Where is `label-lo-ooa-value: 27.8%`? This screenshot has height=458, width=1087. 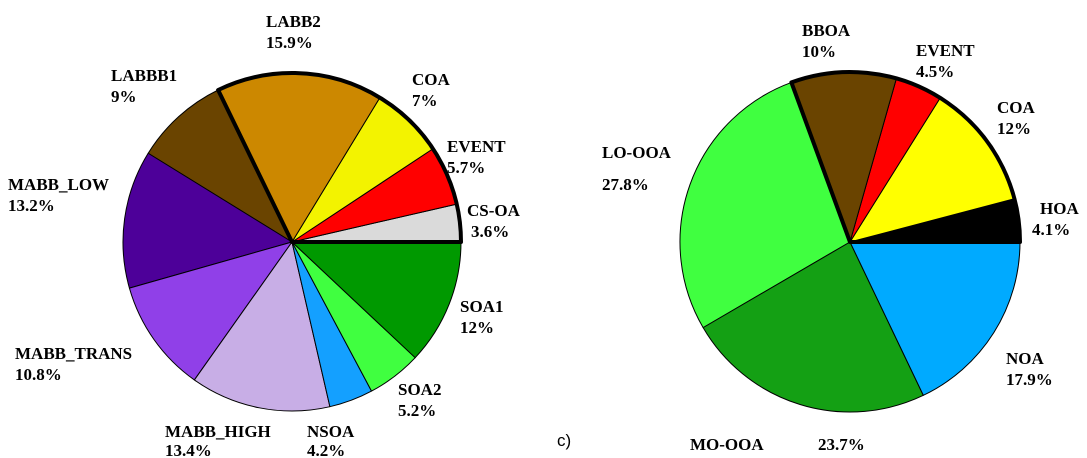
label-lo-ooa-value: 27.8% is located at coordinates (625, 184).